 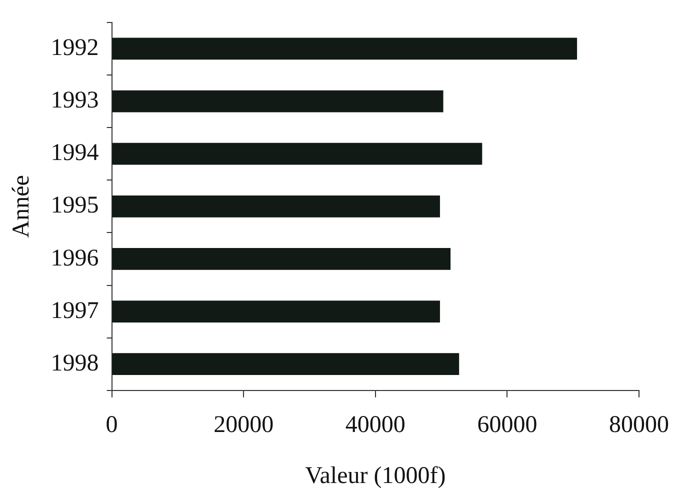 What do you see at coordinates (375, 425) in the screenshot?
I see `x-tick-label: 40000` at bounding box center [375, 425].